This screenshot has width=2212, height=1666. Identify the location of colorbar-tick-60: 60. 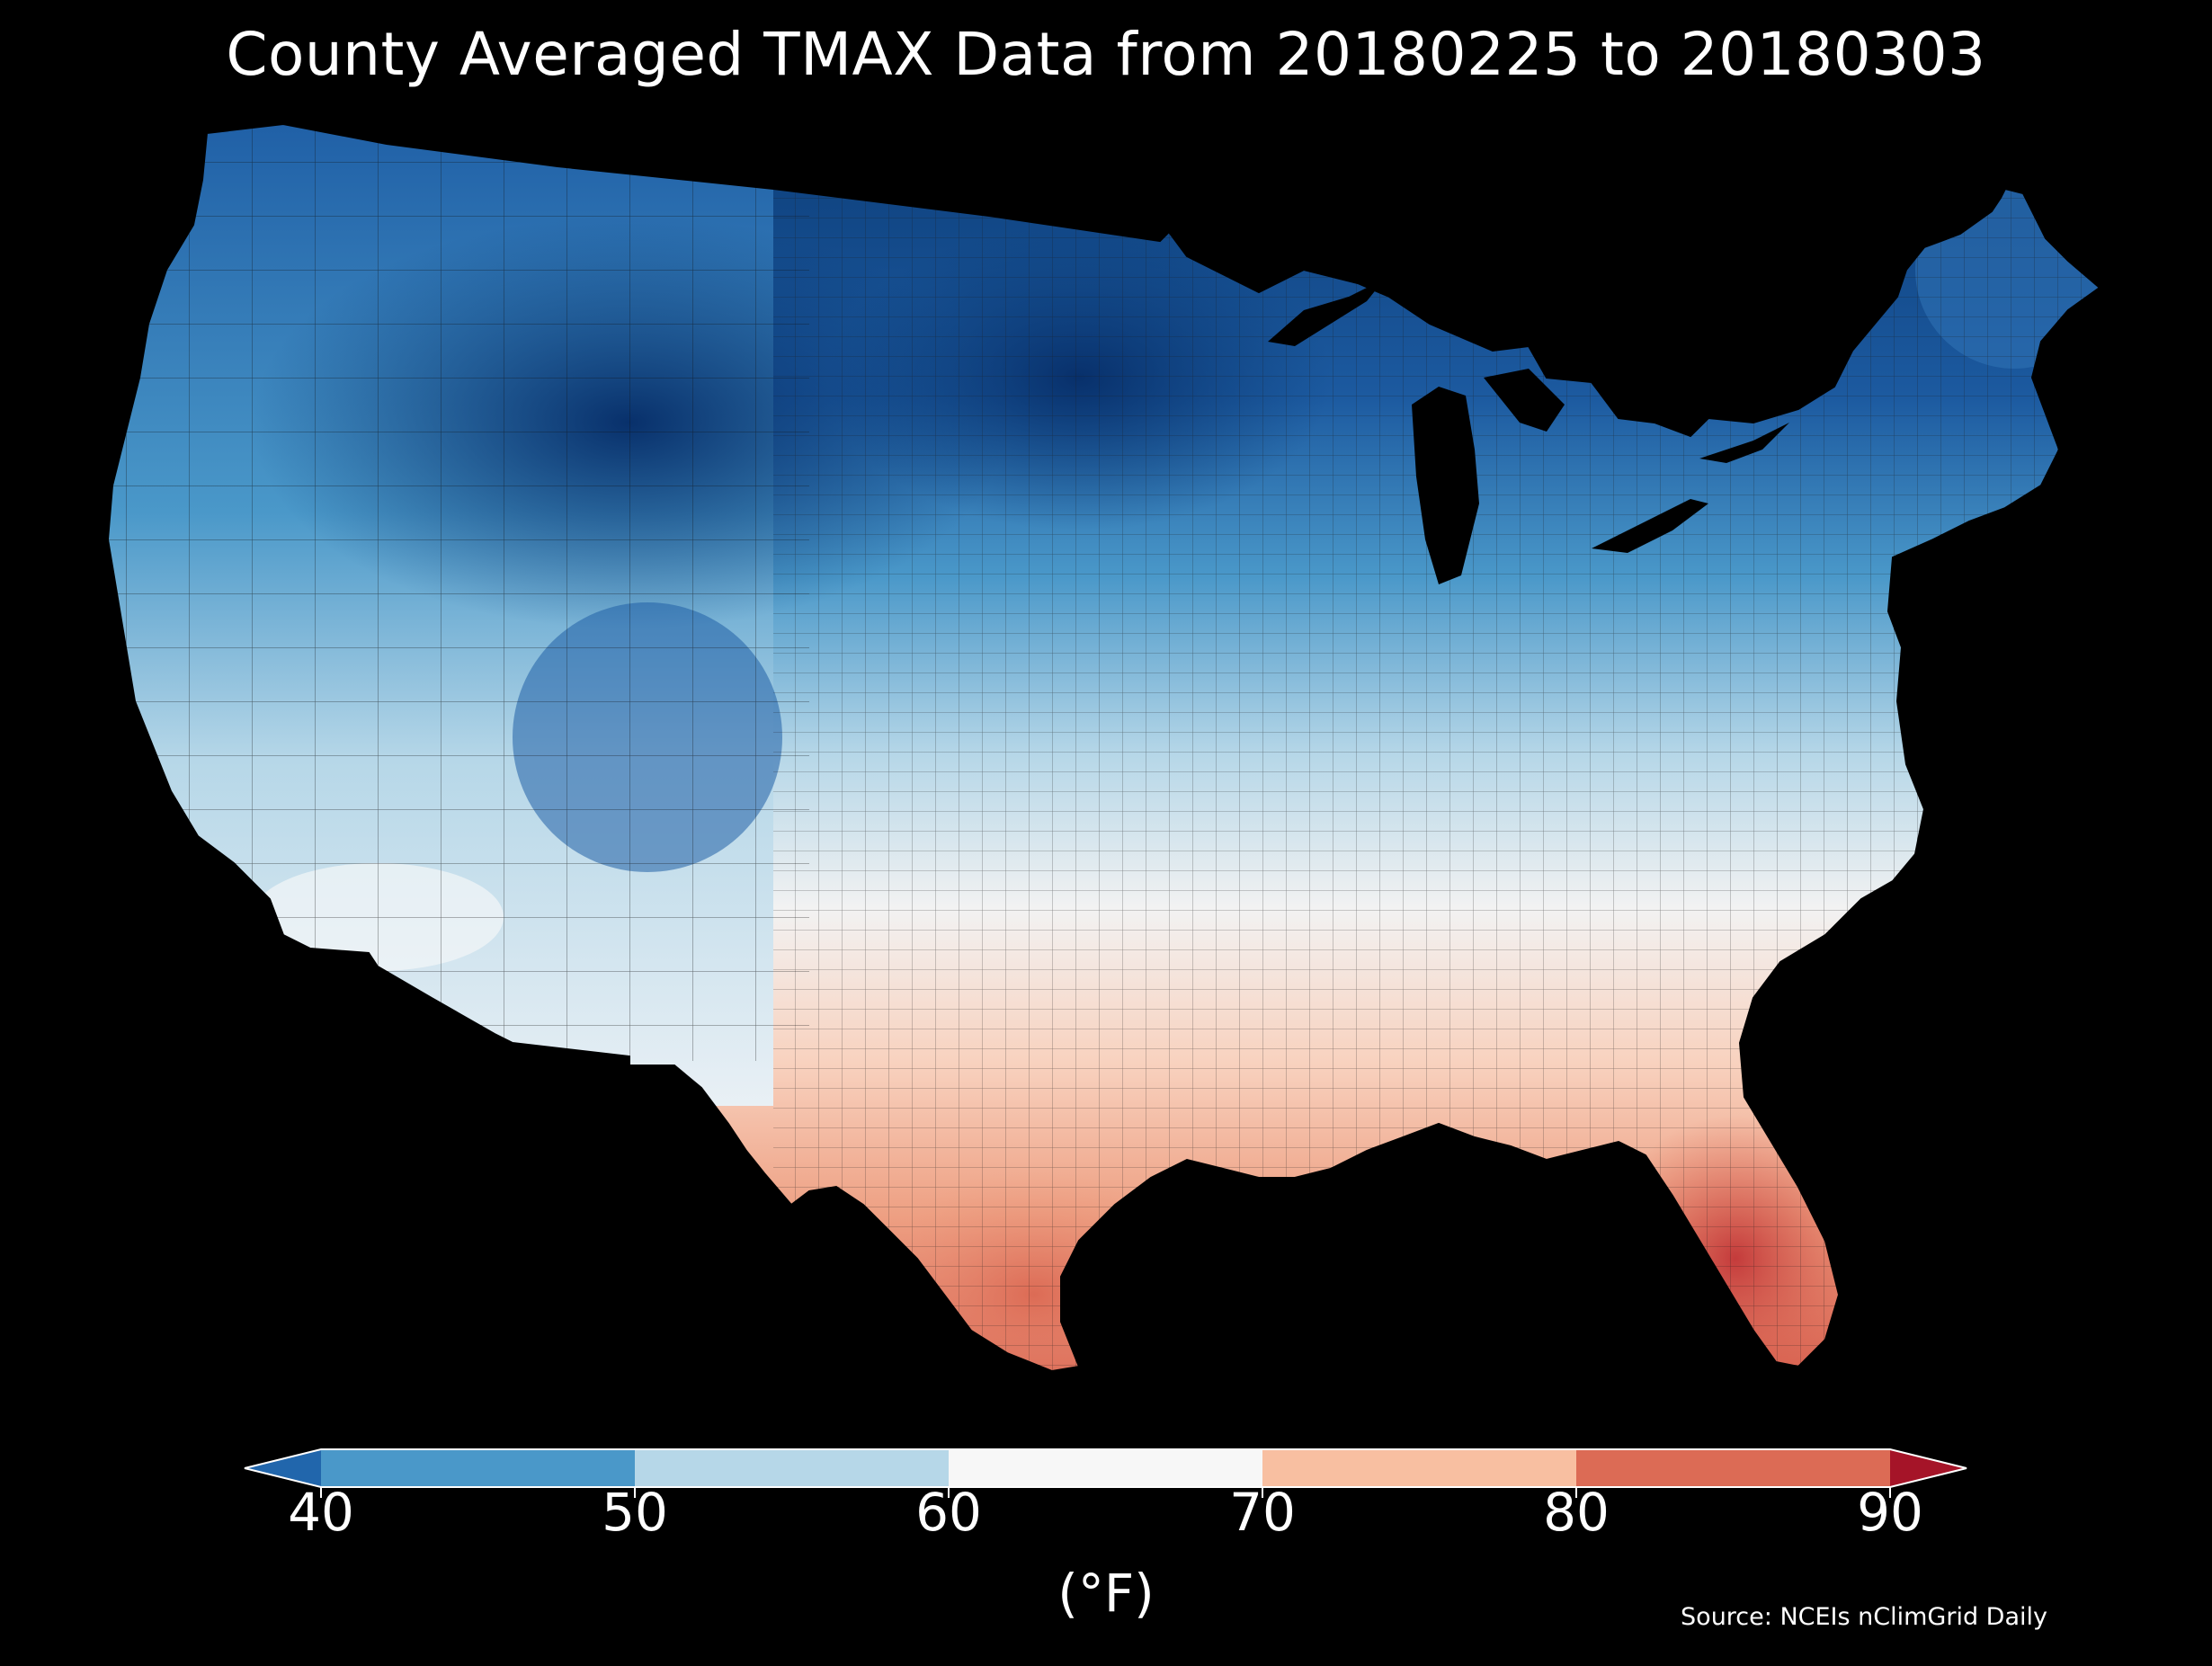
(948, 1512).